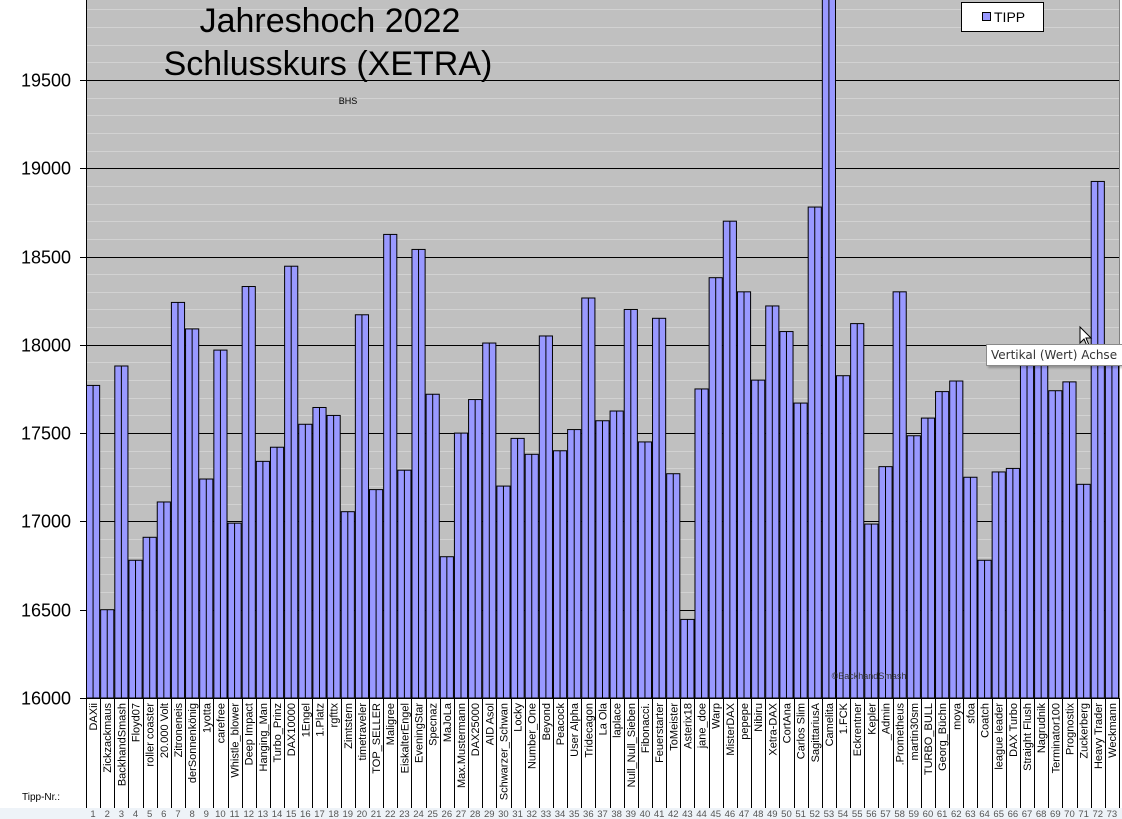  I want to click on y-tick-label: 18000, so click(46, 346).